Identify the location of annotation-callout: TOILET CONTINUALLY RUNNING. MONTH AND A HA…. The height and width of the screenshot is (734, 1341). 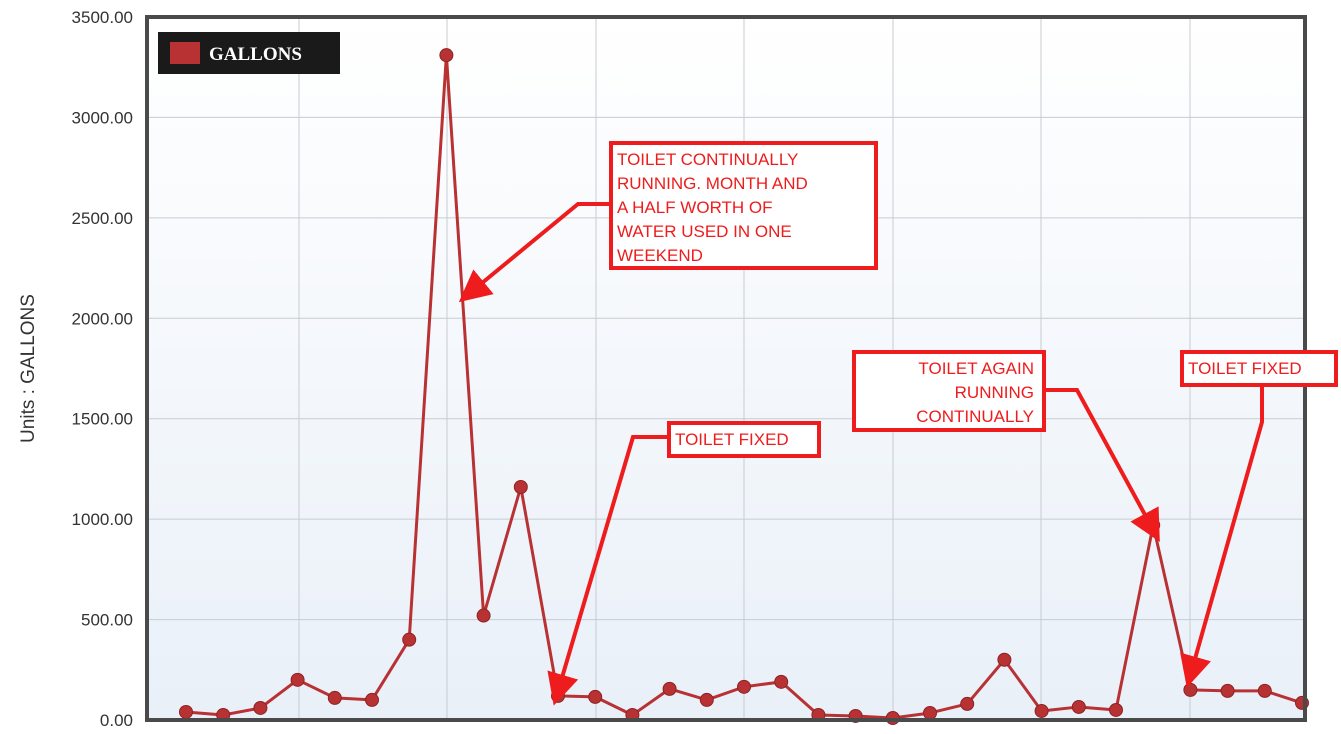
(668, 222).